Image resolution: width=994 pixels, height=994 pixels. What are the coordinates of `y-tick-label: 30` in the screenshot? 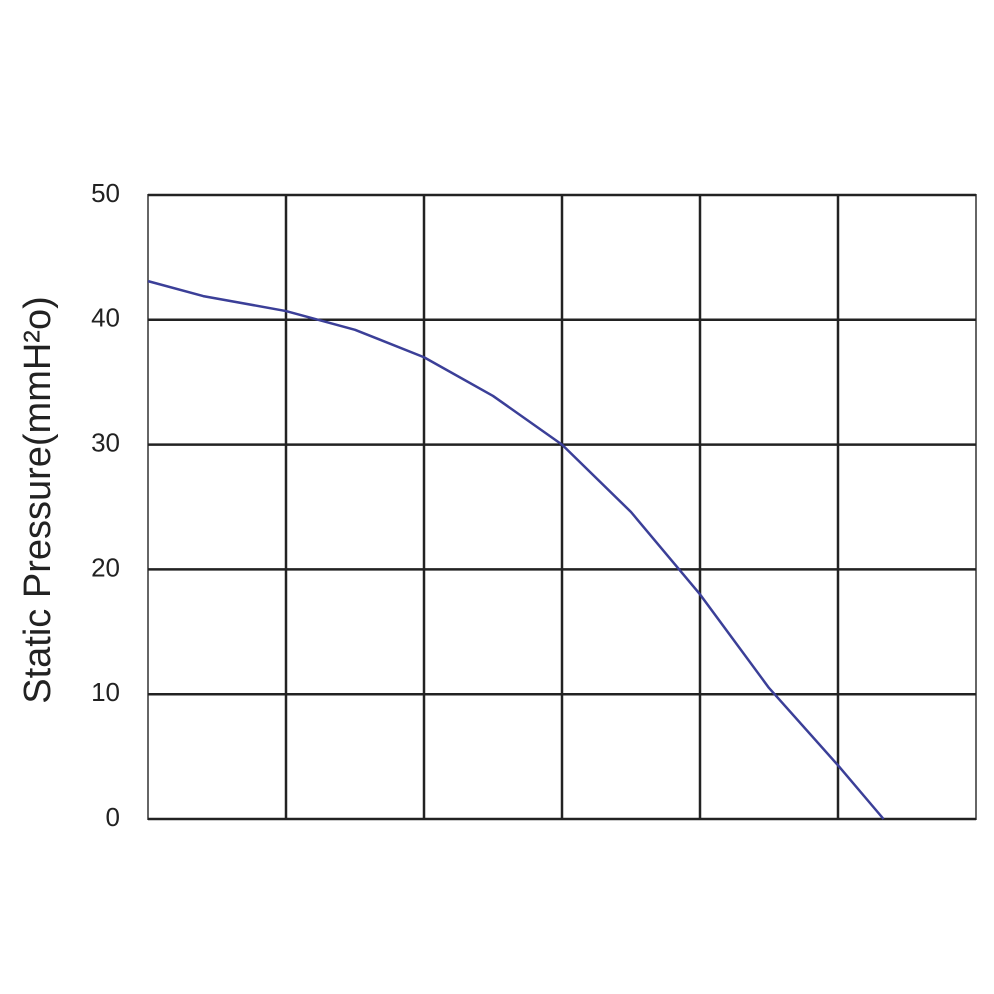 It's located at (105, 442).